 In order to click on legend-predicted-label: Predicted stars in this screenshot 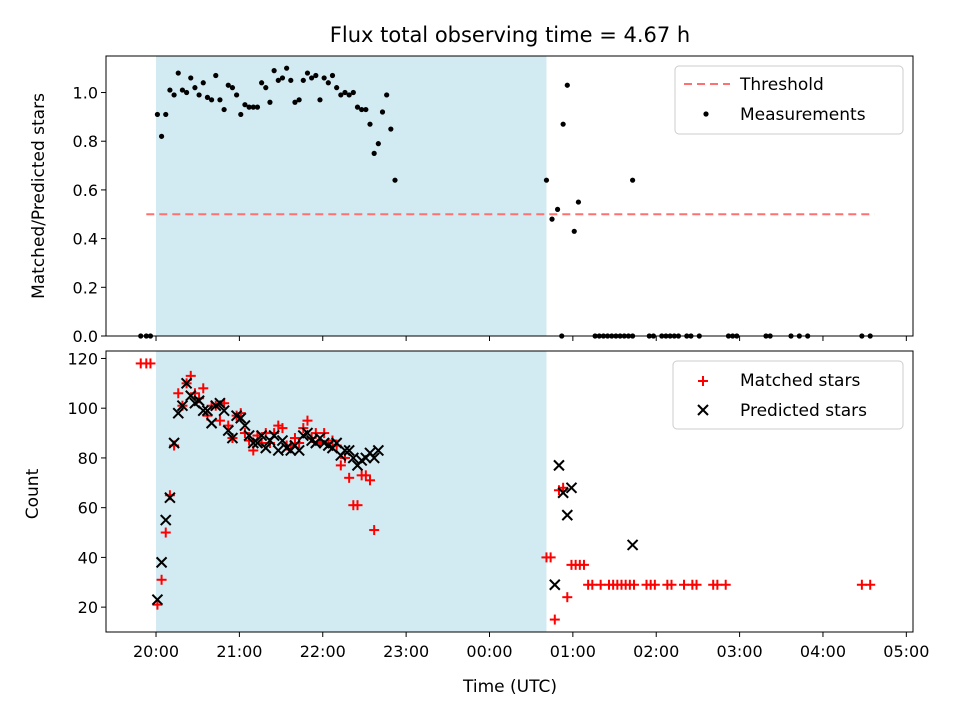, I will do `click(803, 411)`.